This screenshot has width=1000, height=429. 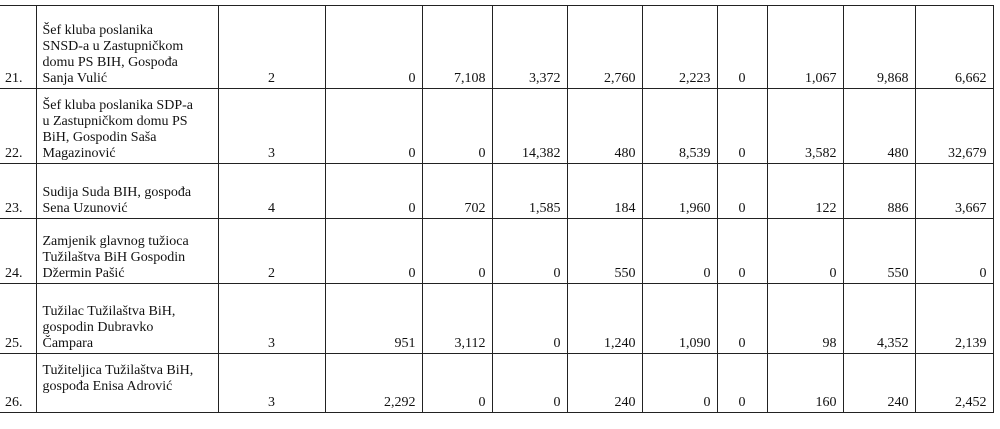 What do you see at coordinates (271, 191) in the screenshot?
I see `value-cell: 4` at bounding box center [271, 191].